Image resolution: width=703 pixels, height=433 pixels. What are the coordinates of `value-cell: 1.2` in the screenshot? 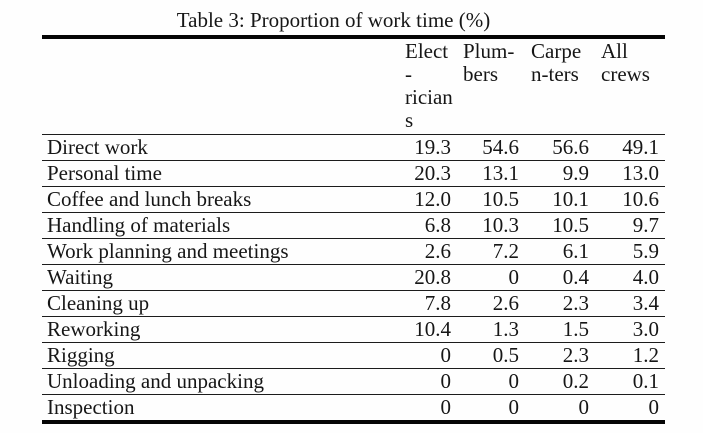 It's located at (630, 355).